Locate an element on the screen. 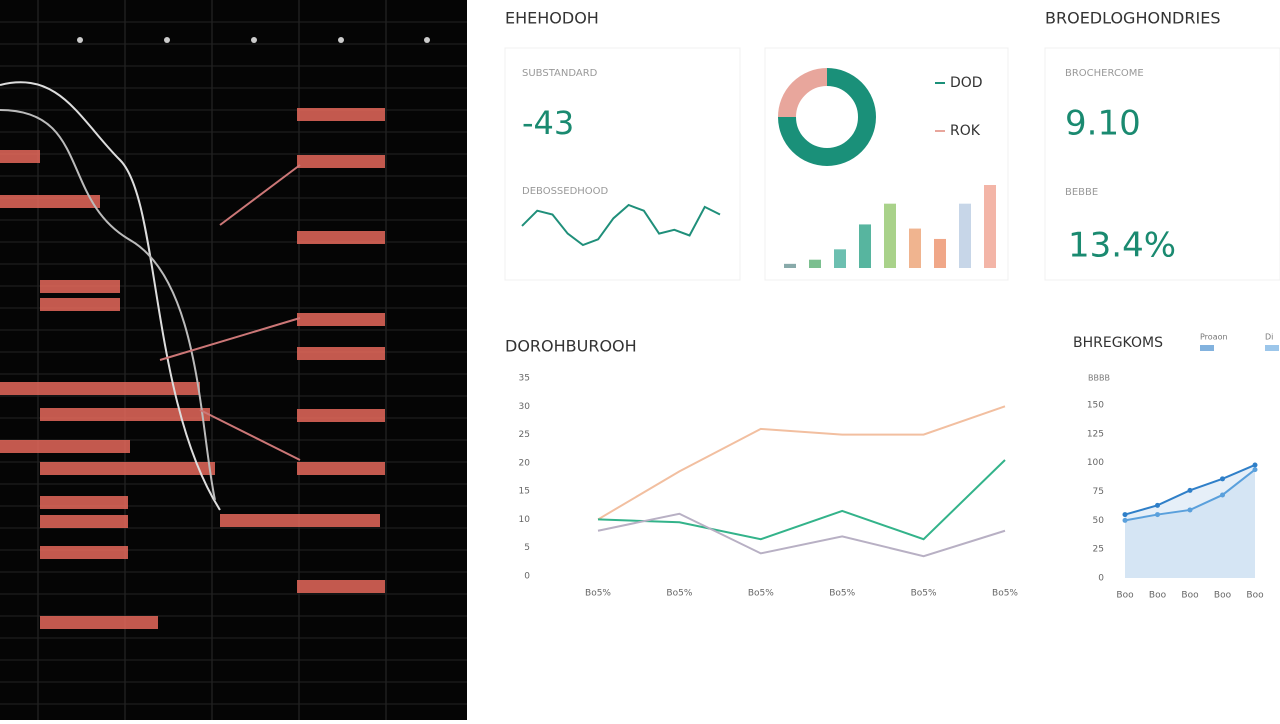  chart-title: BHREGKOMS is located at coordinates (1118, 343).